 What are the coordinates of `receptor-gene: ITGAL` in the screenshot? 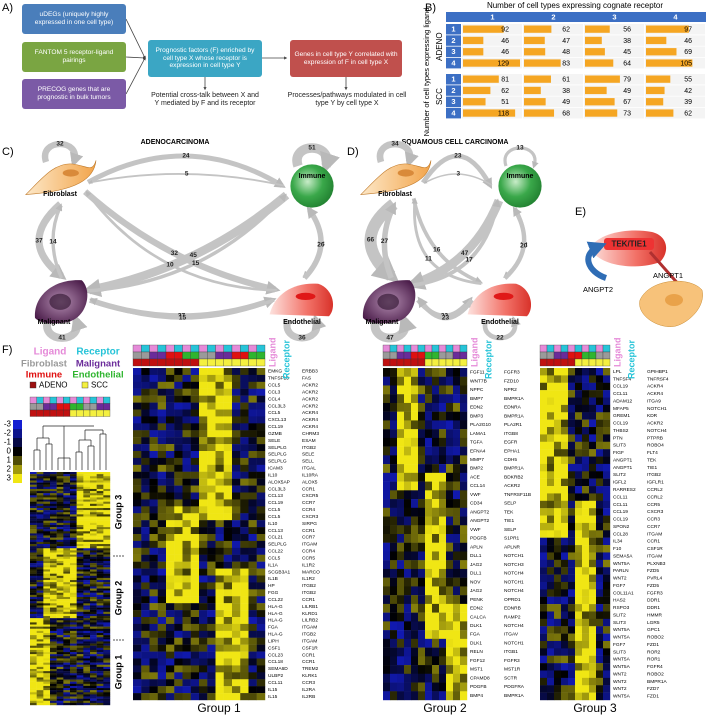 It's located at (309, 469).